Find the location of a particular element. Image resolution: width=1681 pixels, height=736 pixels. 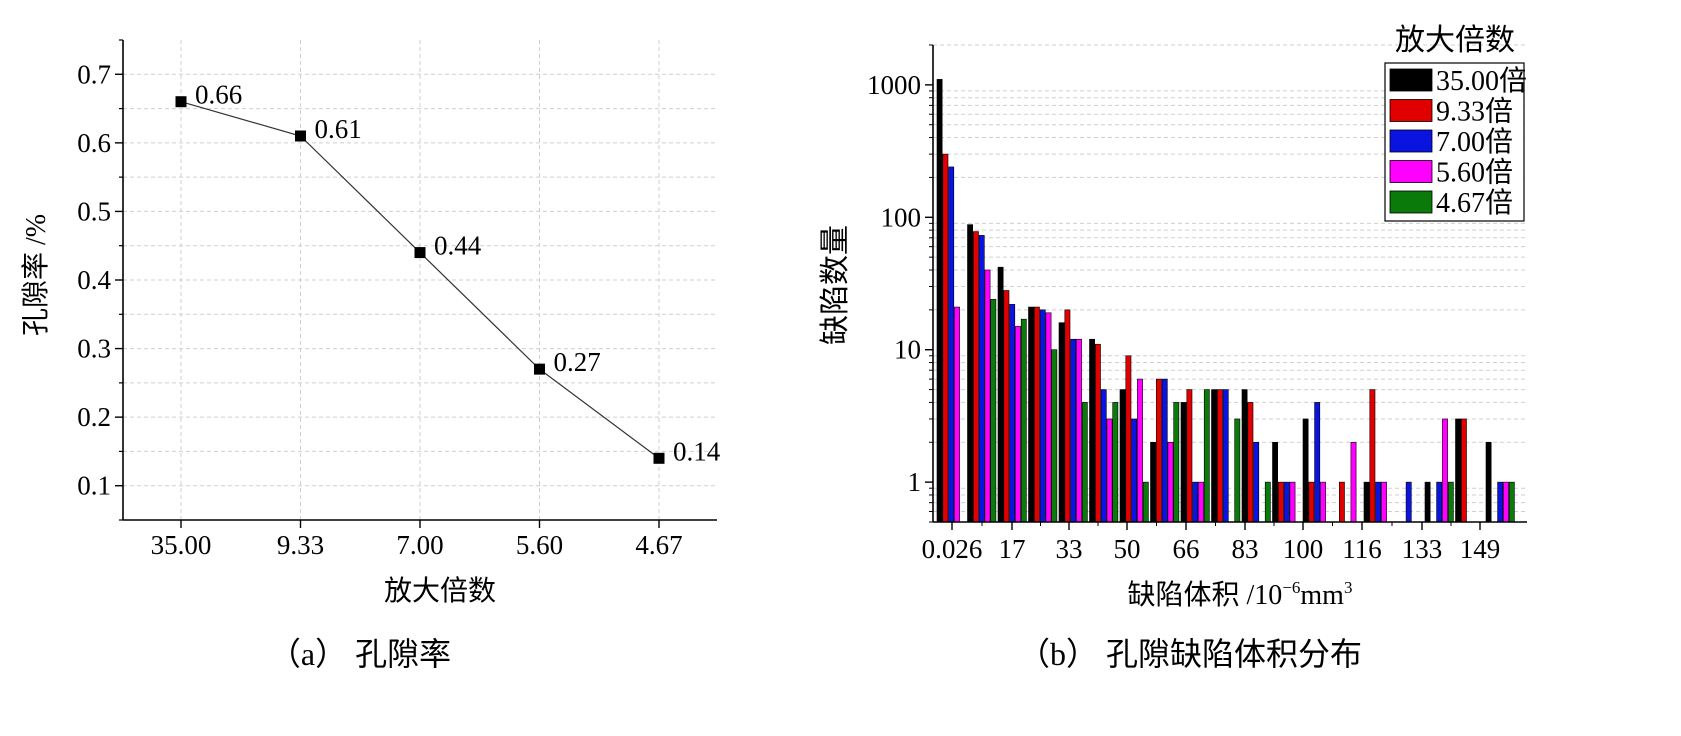

defect-y-tick-label: 10 is located at coordinates (907, 350).